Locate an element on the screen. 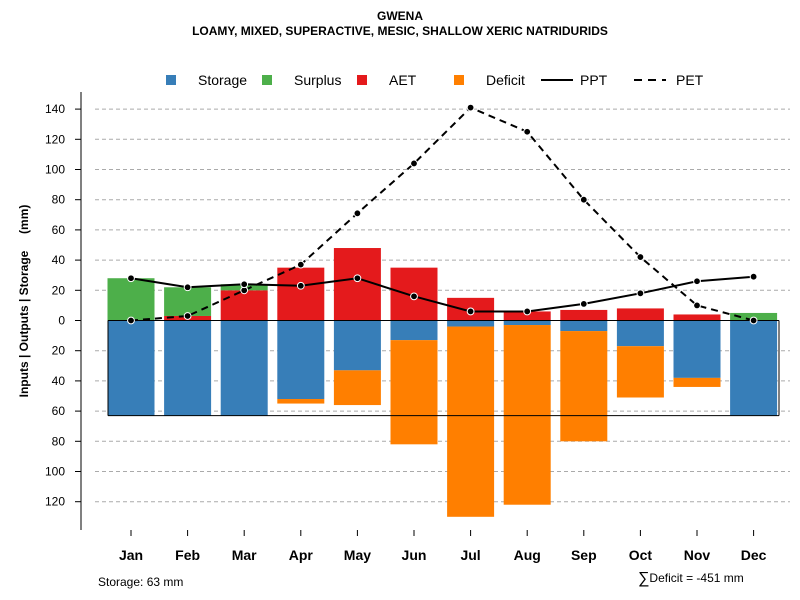 The width and height of the screenshot is (800, 600). x-tick-label: Apr is located at coordinates (301, 555).